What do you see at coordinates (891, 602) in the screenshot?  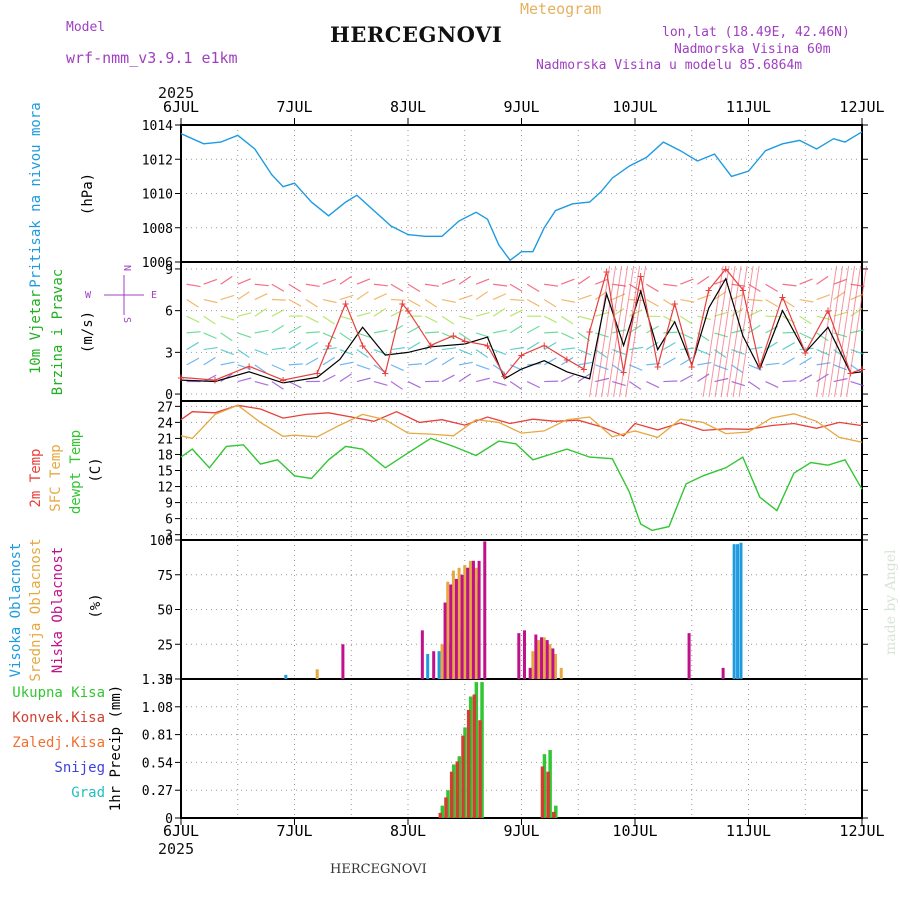 I see `watermark: made by Angel` at bounding box center [891, 602].